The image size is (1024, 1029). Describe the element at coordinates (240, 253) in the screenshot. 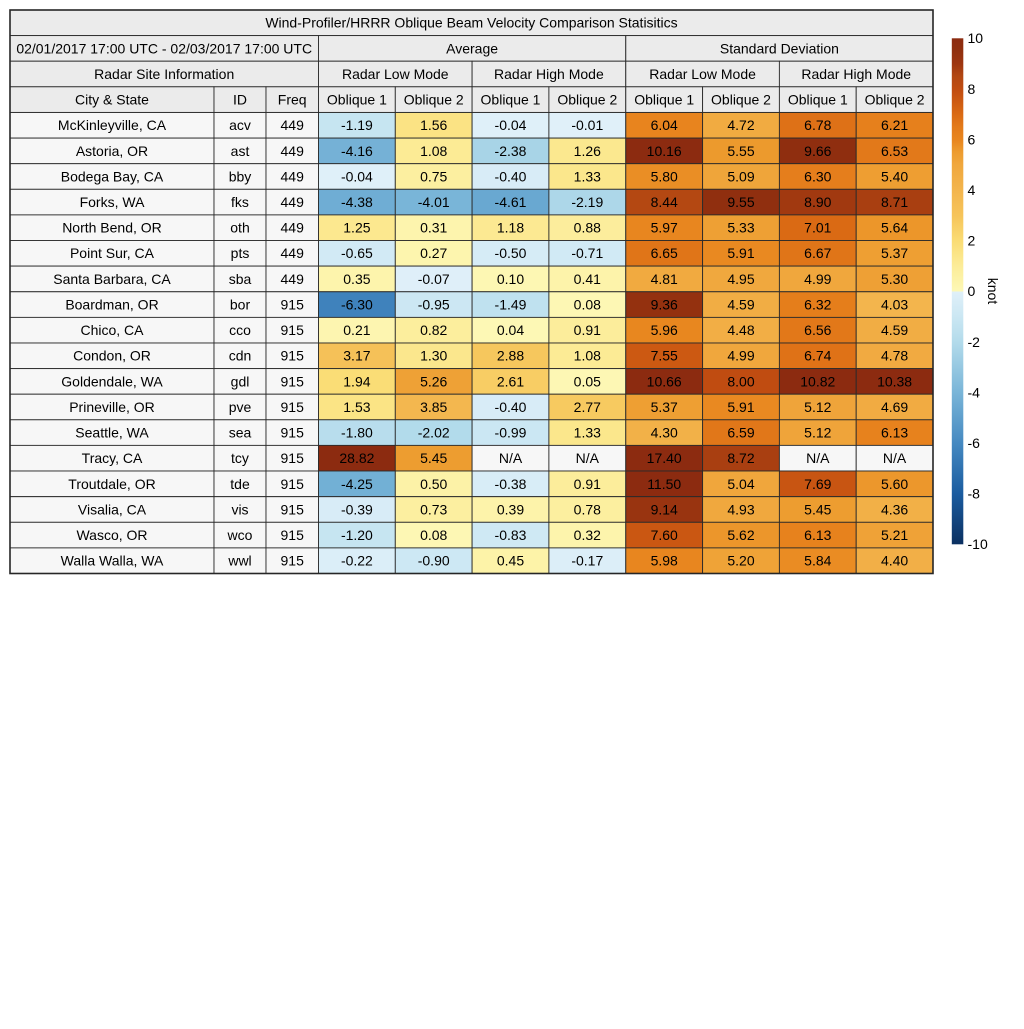

I see `svg-text: pts` at that location.